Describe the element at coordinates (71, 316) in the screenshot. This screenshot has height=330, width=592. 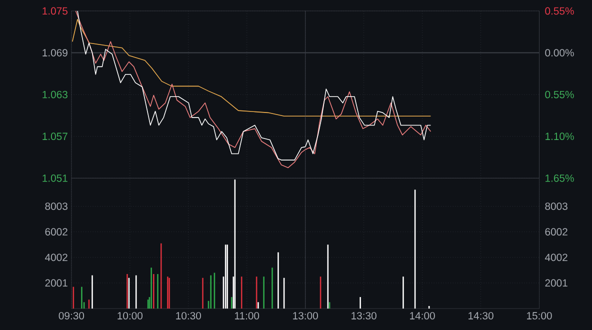
I see `x-tick-label: 09:30` at that location.